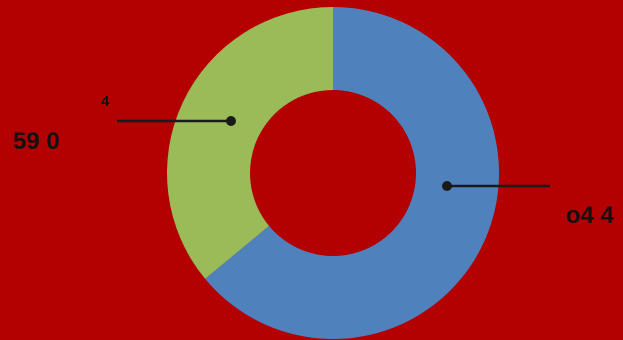 Image resolution: width=623 pixels, height=340 pixels. I want to click on small-data-label: 4, so click(105, 101).